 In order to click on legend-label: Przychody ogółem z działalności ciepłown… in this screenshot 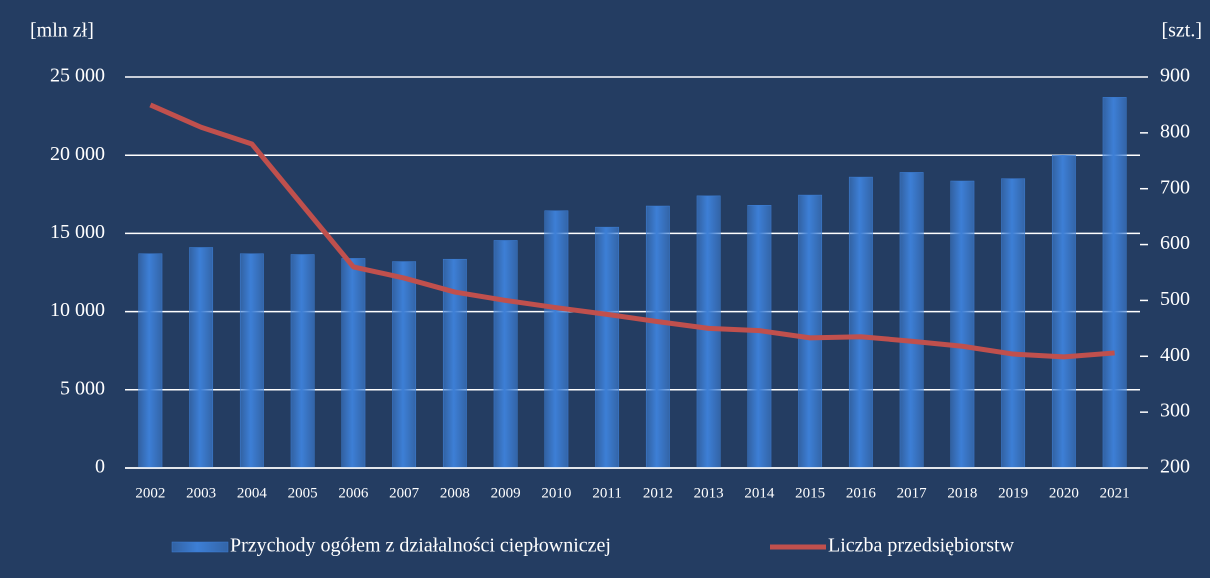, I will do `click(420, 546)`.